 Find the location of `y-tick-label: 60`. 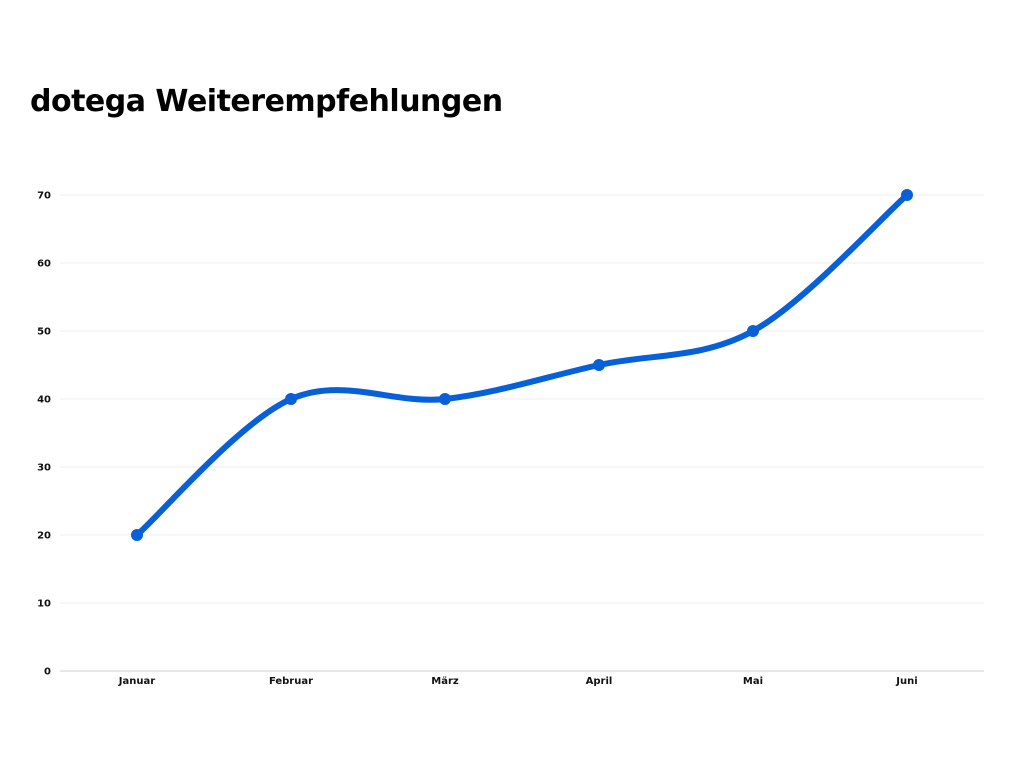

y-tick-label: 60 is located at coordinates (44, 264).